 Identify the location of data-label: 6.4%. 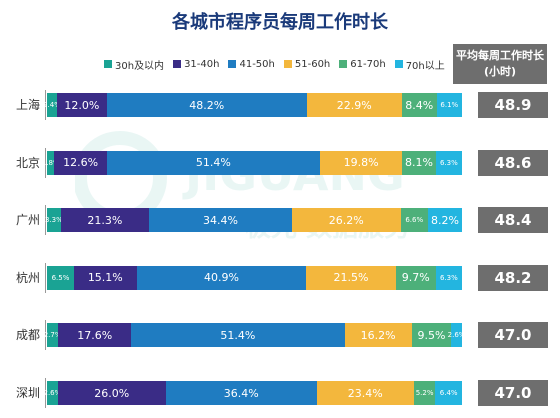
(448, 393).